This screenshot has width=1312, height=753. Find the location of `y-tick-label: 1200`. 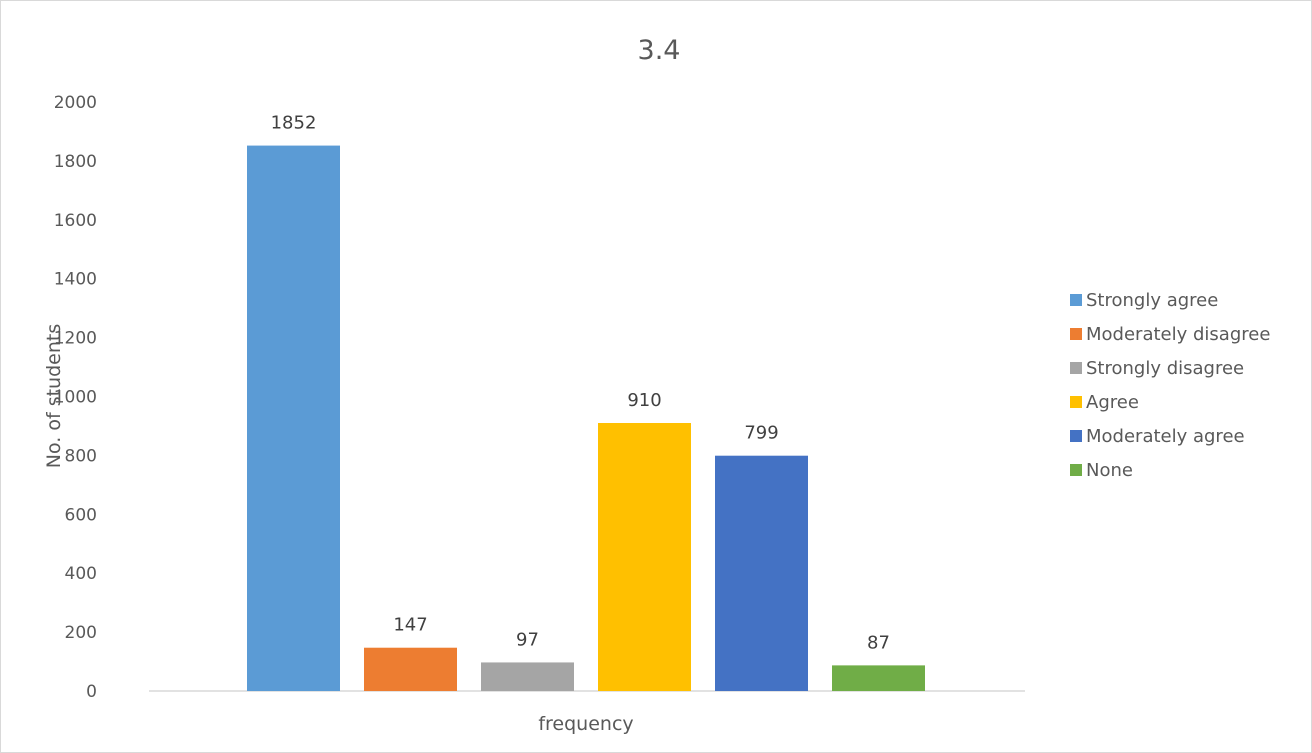

y-tick-label: 1200 is located at coordinates (75, 339).